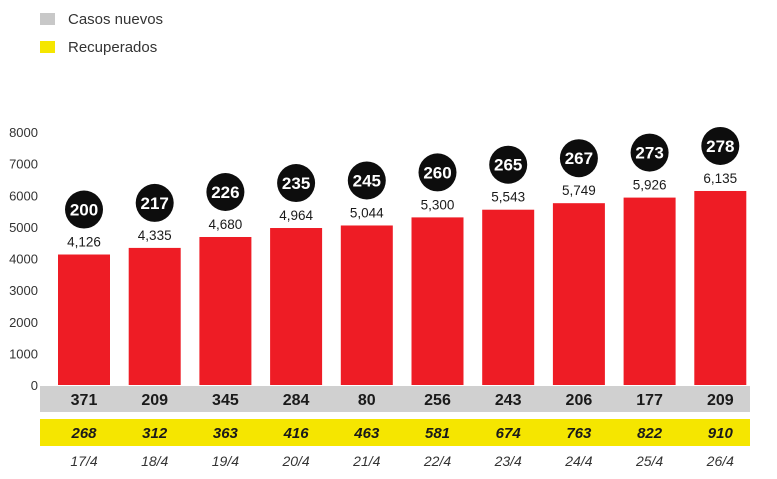 The image size is (777, 479). What do you see at coordinates (402, 461) in the screenshot?
I see `date-labels: 17/4 18/4 19/4 20/4 21/4 22/4 23/4 24/4 25/4 26/4` at bounding box center [402, 461].